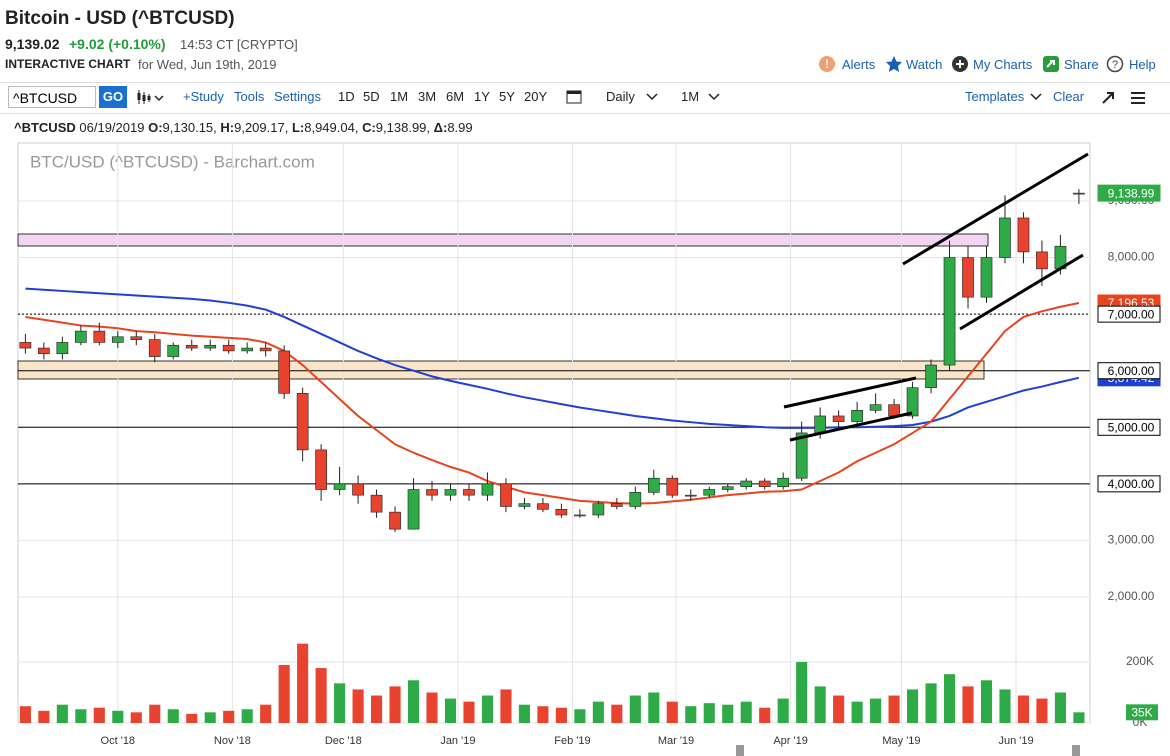 Image resolution: width=1170 pixels, height=756 pixels. I want to click on menu-button, so click(1138, 98).